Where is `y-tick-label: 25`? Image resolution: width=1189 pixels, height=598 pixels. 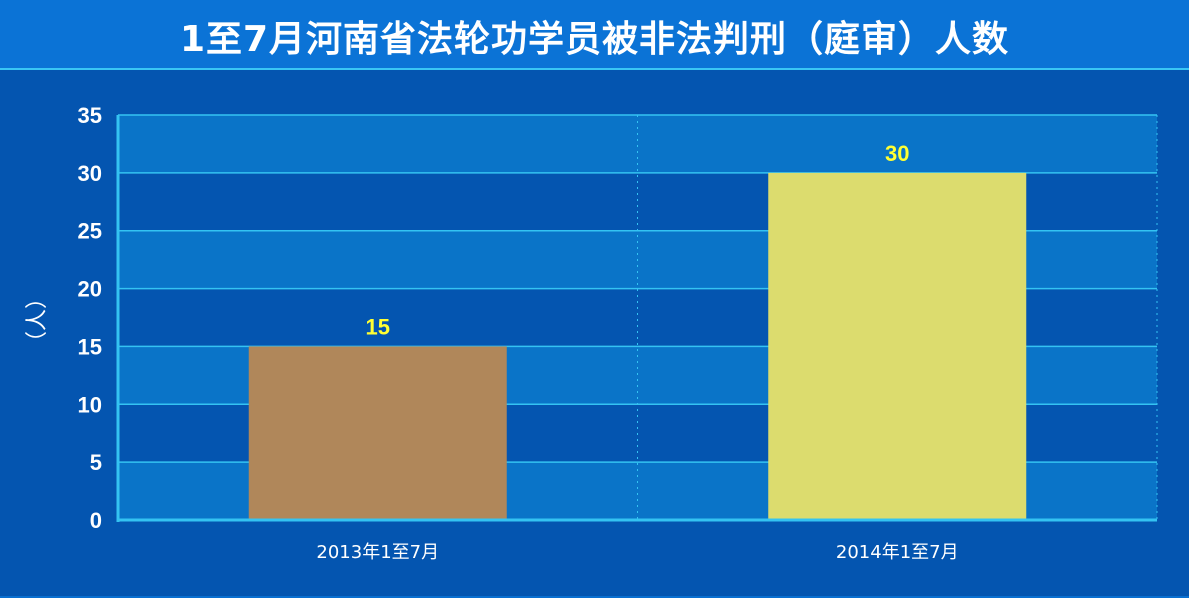
y-tick-label: 25 is located at coordinates (90, 231).